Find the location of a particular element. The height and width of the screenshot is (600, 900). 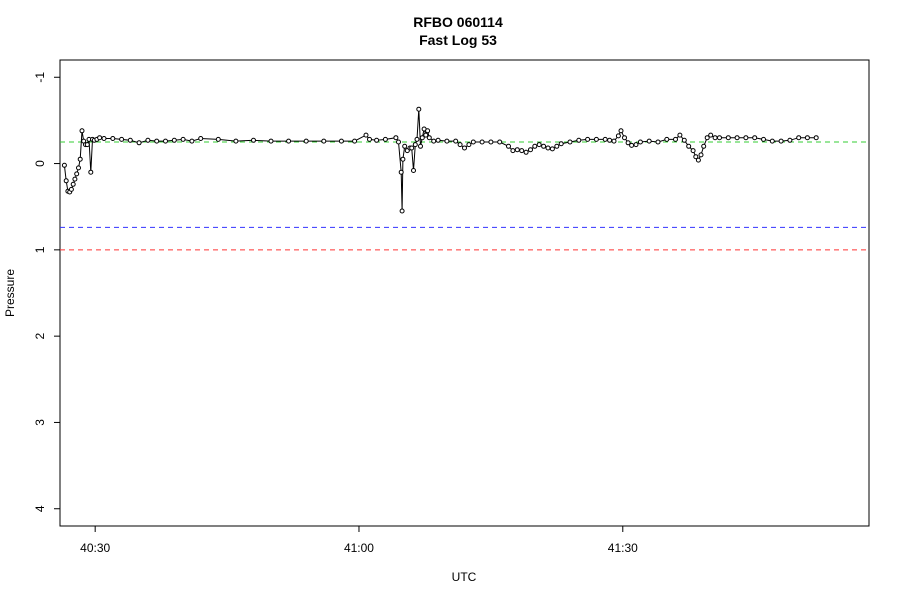

x-axis-label: UTC is located at coordinates (464, 577).